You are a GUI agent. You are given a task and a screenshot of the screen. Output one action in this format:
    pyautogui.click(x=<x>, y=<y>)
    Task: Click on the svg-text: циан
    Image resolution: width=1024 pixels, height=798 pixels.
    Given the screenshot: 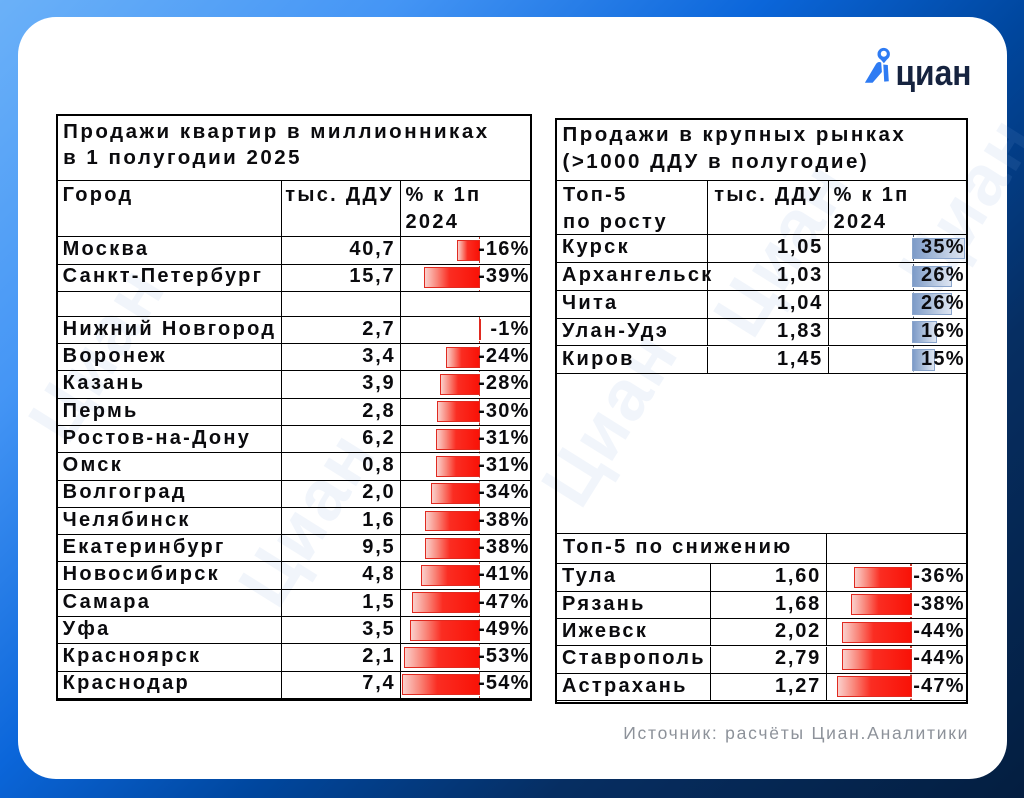 What is the action you would take?
    pyautogui.click(x=934, y=72)
    